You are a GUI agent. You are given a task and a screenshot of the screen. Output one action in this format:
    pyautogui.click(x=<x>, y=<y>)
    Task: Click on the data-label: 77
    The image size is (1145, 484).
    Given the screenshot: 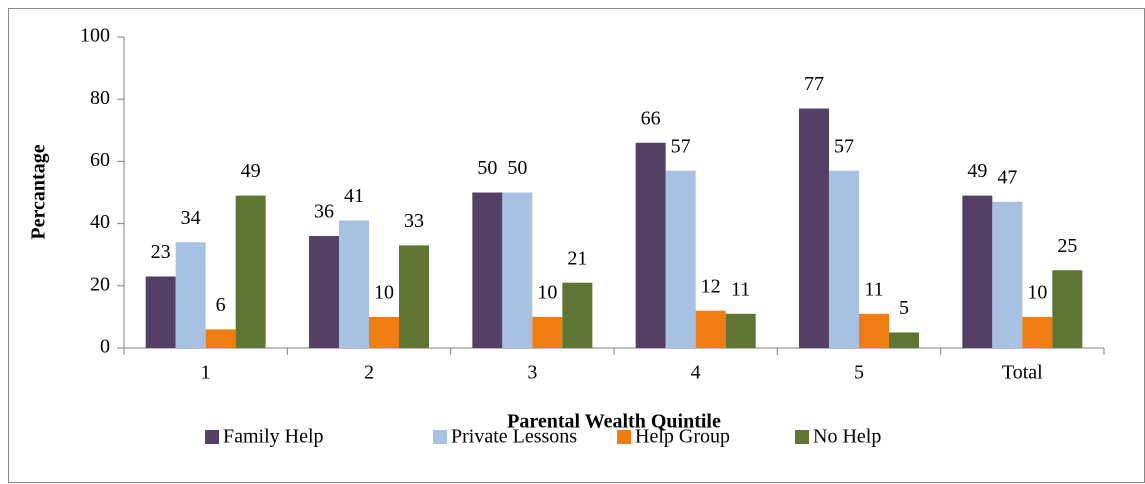 What is the action you would take?
    pyautogui.click(x=814, y=84)
    